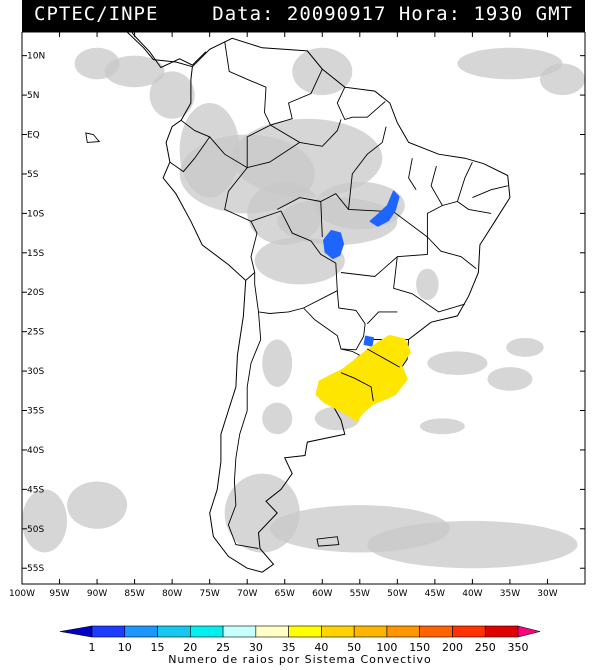  What do you see at coordinates (76, 631) in the screenshot?
I see `colorbar-low-arrow` at bounding box center [76, 631].